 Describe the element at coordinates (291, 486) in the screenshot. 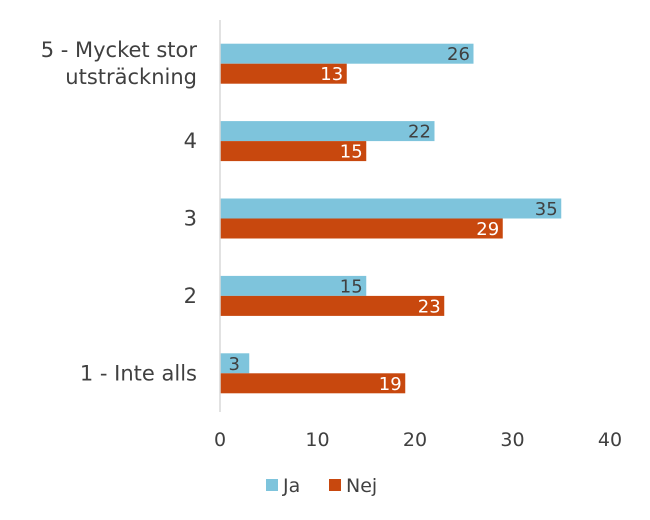

I see `legend-label-ja: Ja` at that location.